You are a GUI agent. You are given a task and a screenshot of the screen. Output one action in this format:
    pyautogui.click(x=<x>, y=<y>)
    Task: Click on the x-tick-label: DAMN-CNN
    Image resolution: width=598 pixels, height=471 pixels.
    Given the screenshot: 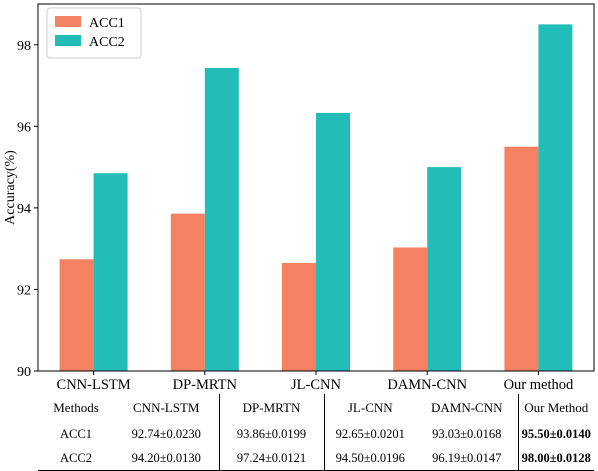 What is the action you would take?
    pyautogui.click(x=427, y=385)
    